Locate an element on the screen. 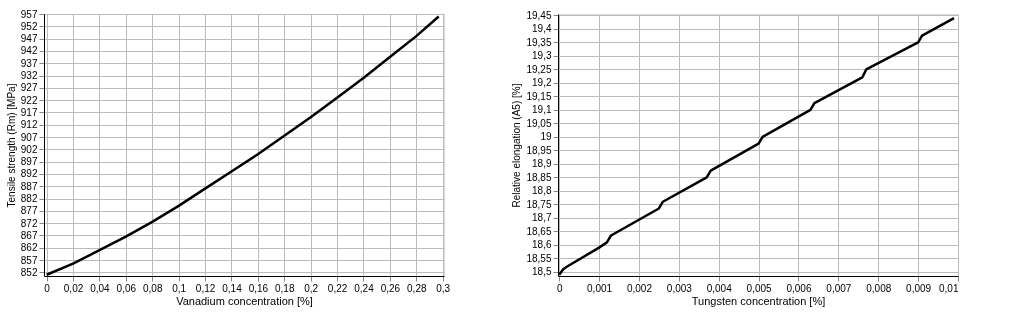  y-tick-label: 862 is located at coordinates (29, 248).